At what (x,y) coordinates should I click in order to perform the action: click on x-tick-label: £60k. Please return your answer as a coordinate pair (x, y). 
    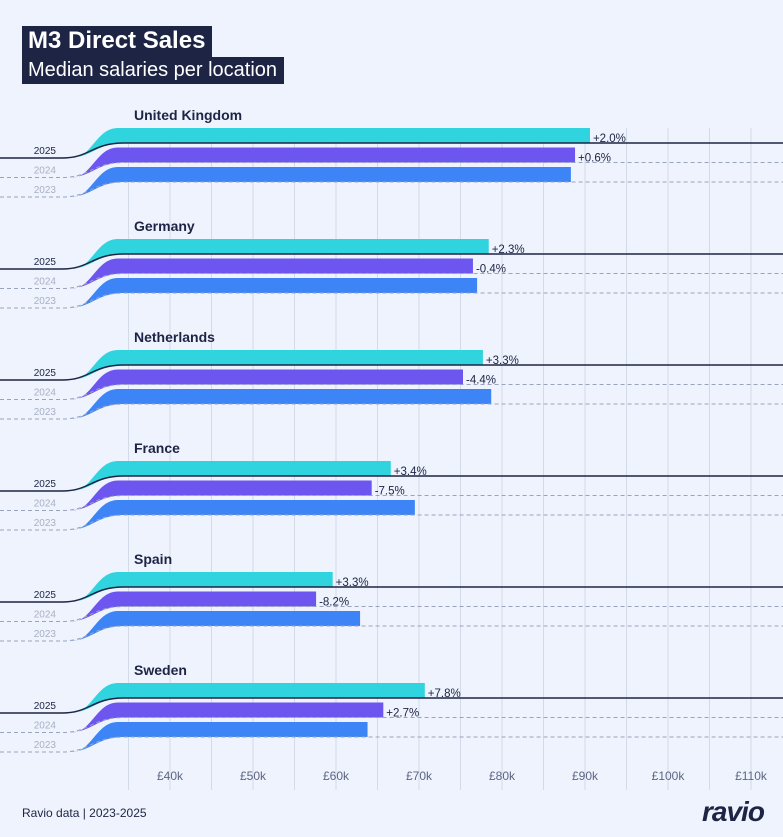
    Looking at the image, I should click on (336, 776).